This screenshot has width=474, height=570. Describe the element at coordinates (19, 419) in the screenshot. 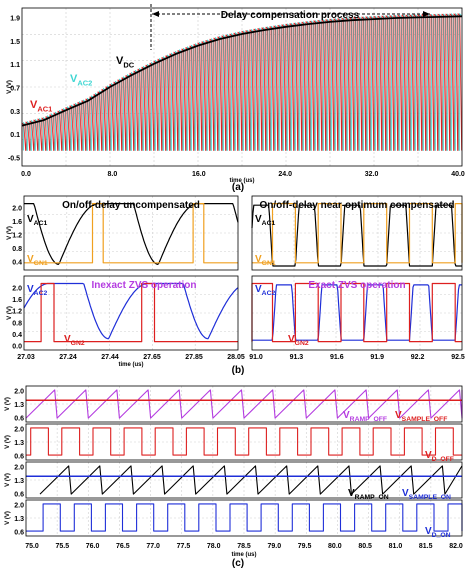

I see `panel-c-row0-ytick-2: 0.6` at that location.